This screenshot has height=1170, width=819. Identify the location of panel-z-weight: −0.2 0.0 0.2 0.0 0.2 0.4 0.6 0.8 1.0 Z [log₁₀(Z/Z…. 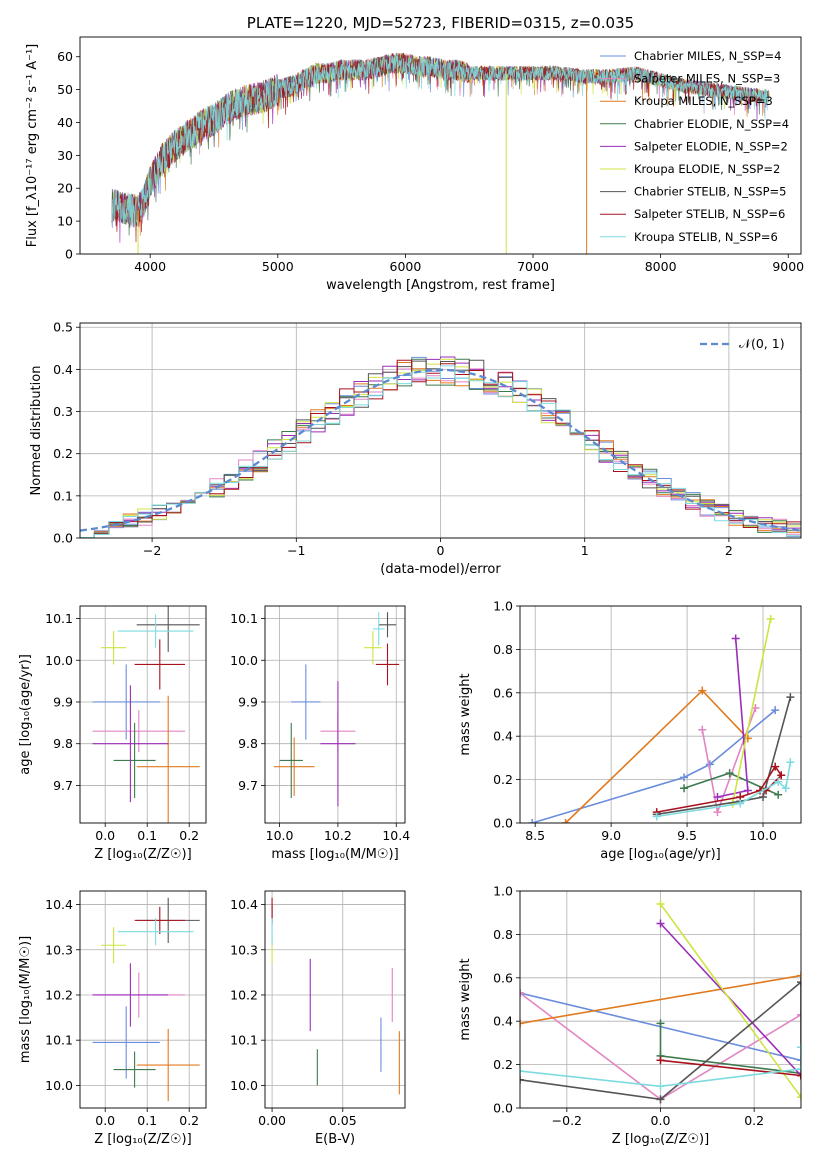
(630, 1015).